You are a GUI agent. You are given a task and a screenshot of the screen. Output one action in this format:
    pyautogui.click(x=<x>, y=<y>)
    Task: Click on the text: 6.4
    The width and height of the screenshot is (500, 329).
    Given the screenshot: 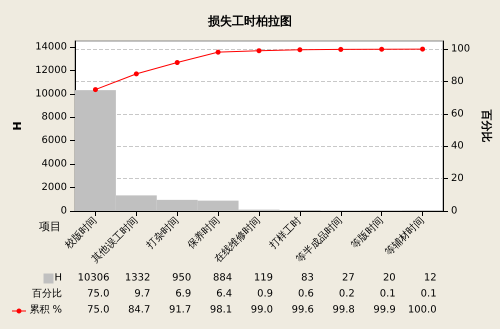 What is the action you would take?
    pyautogui.click(x=224, y=294)
    